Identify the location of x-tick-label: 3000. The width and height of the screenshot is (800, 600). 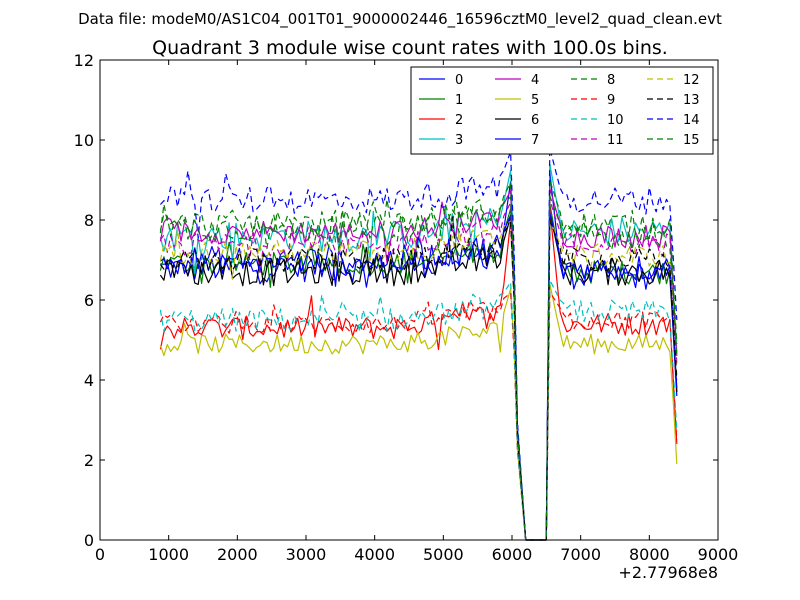
(306, 554).